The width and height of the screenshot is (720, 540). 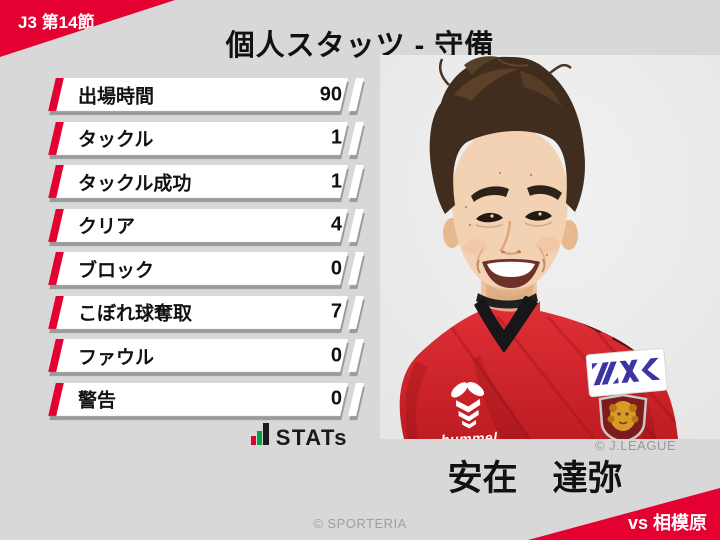 I want to click on stat-label: こぼれ球奪取, so click(x=135, y=314).